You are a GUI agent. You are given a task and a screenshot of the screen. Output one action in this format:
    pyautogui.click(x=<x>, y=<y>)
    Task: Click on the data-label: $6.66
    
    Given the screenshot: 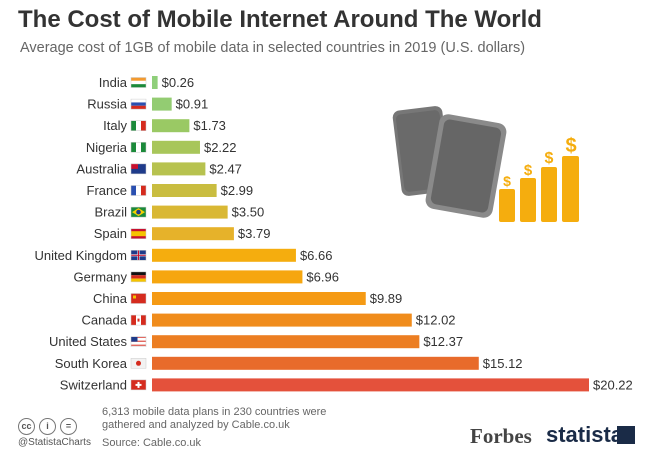 What is the action you would take?
    pyautogui.click(x=316, y=255)
    